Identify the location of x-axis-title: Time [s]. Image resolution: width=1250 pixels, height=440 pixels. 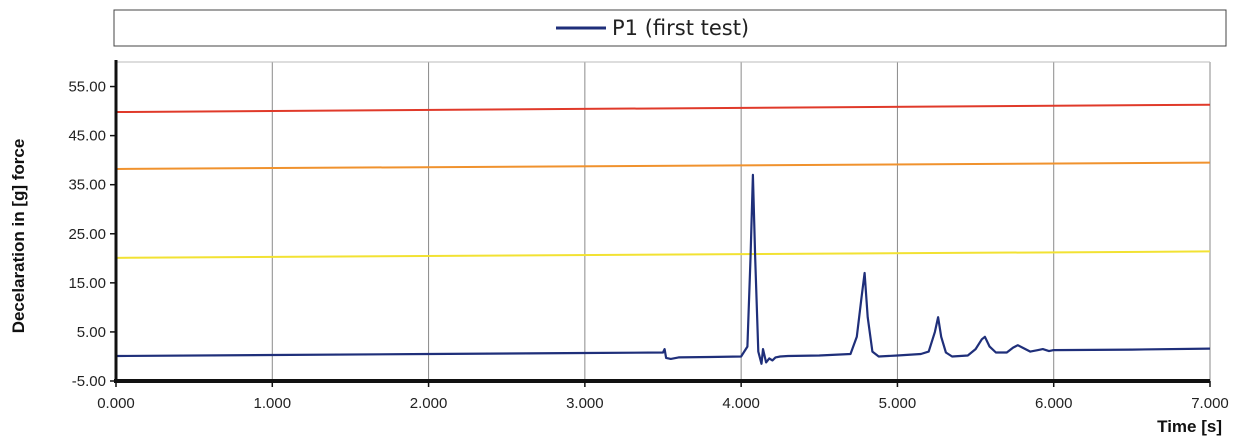
(1189, 426).